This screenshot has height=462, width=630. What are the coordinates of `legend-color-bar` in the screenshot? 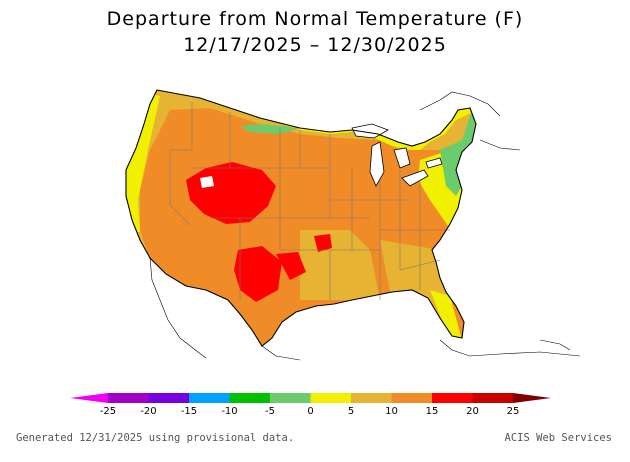 It's located at (310, 398).